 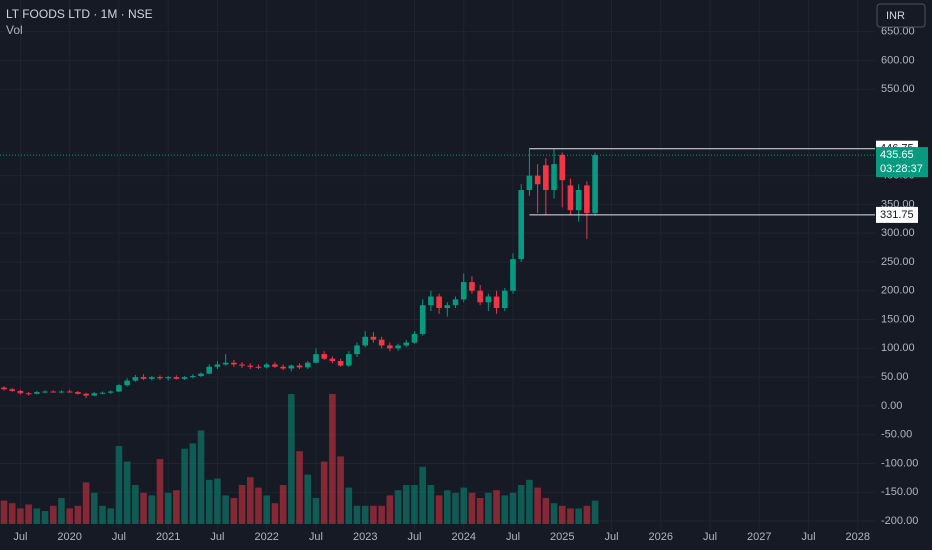 I want to click on last-price-box, so click(x=902, y=162).